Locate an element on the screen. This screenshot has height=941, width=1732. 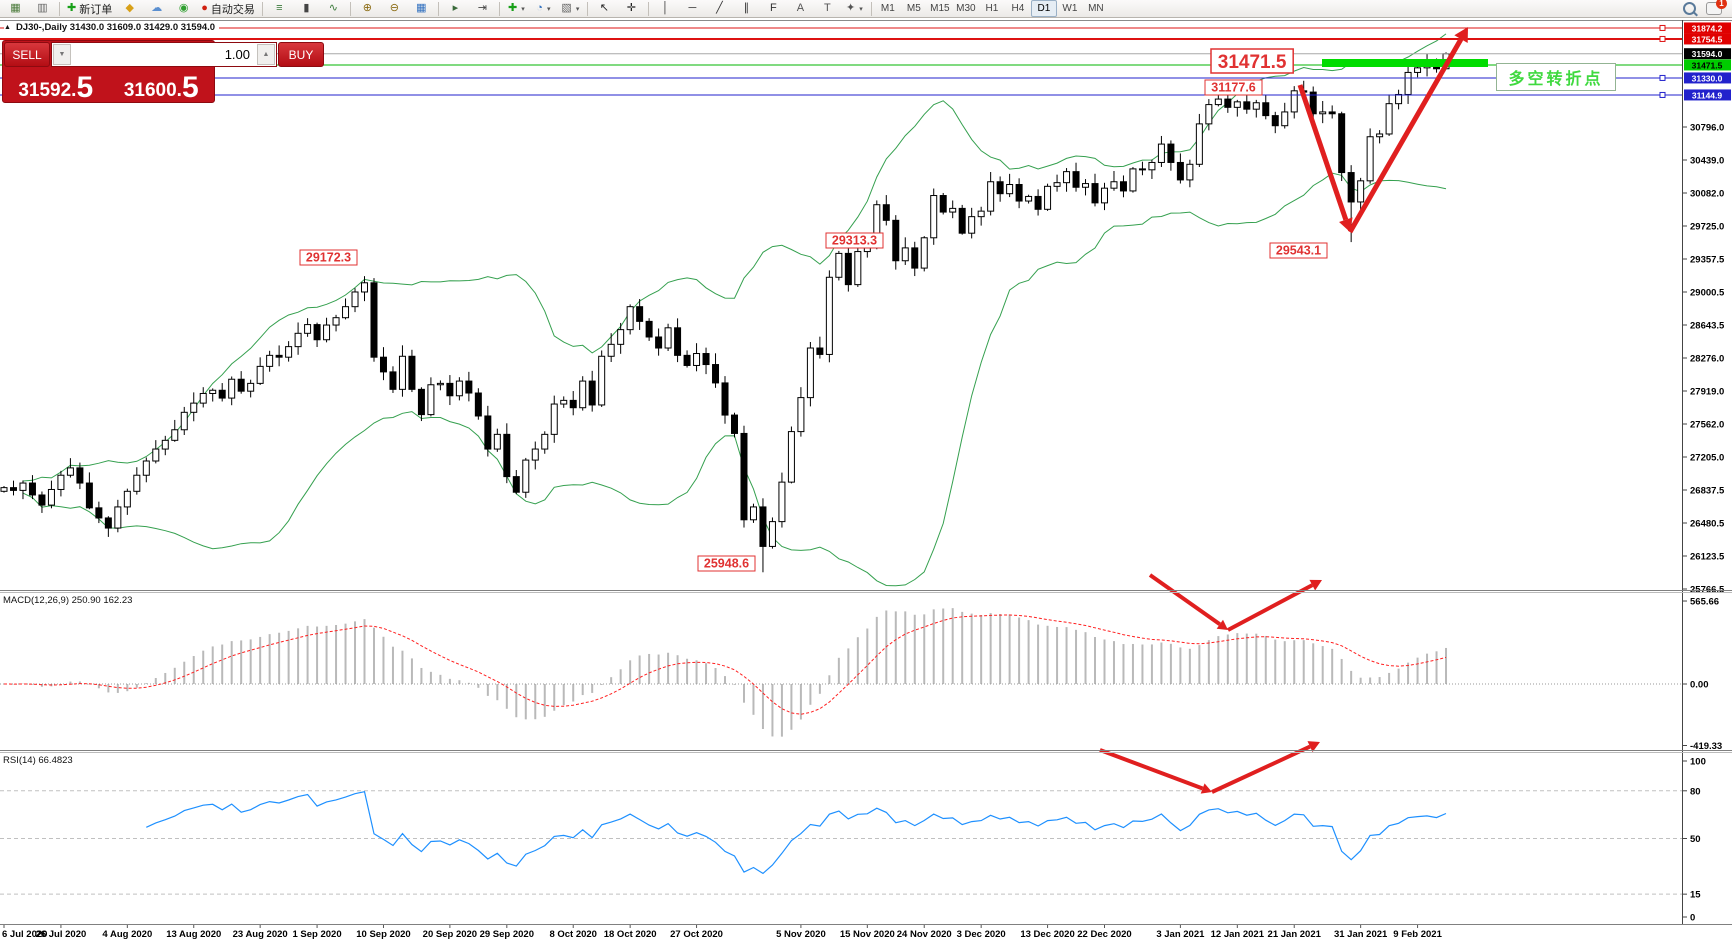
tile-windows-button: ▦ is located at coordinates (421, 9).